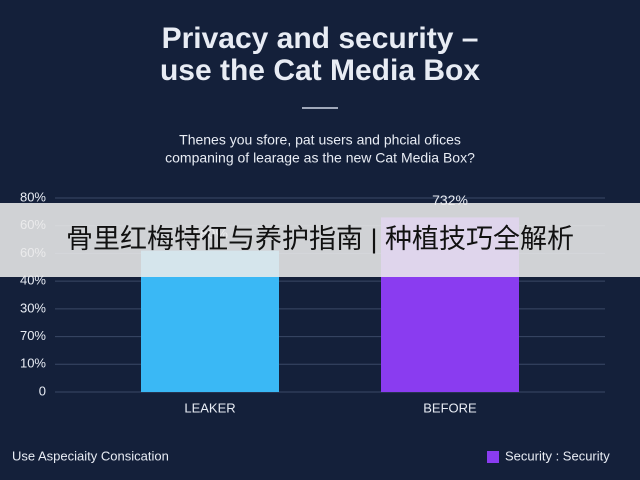  Describe the element at coordinates (450, 407) in the screenshot. I see `x-tick-label: BEFORE` at that location.